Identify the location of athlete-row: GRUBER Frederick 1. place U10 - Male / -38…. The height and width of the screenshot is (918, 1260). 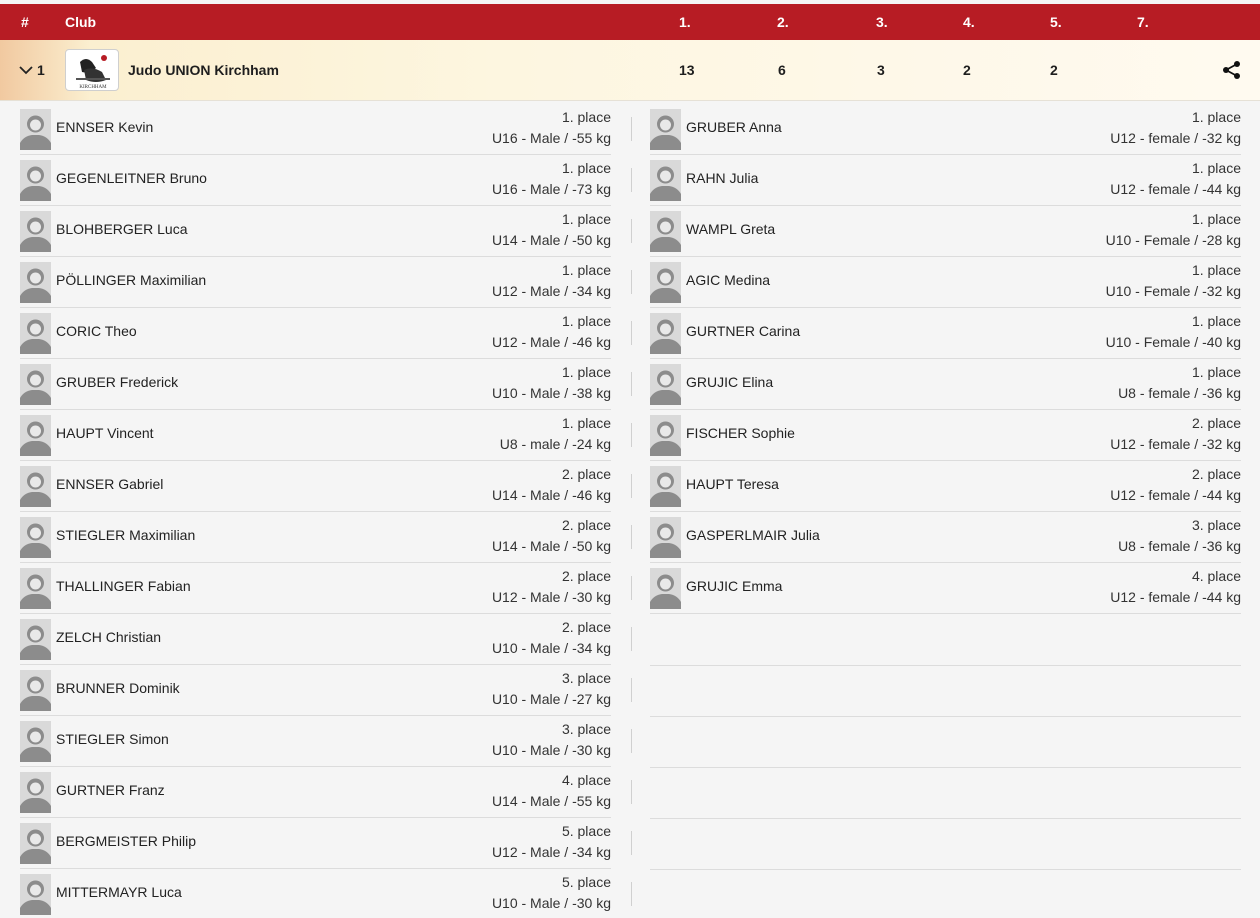
(315, 384).